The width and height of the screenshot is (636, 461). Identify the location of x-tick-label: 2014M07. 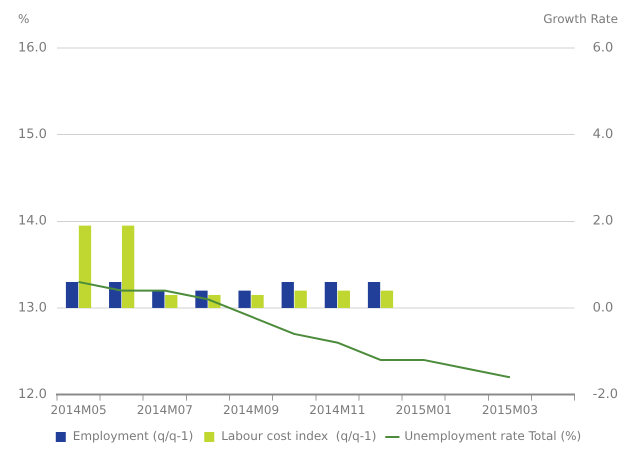
(164, 409).